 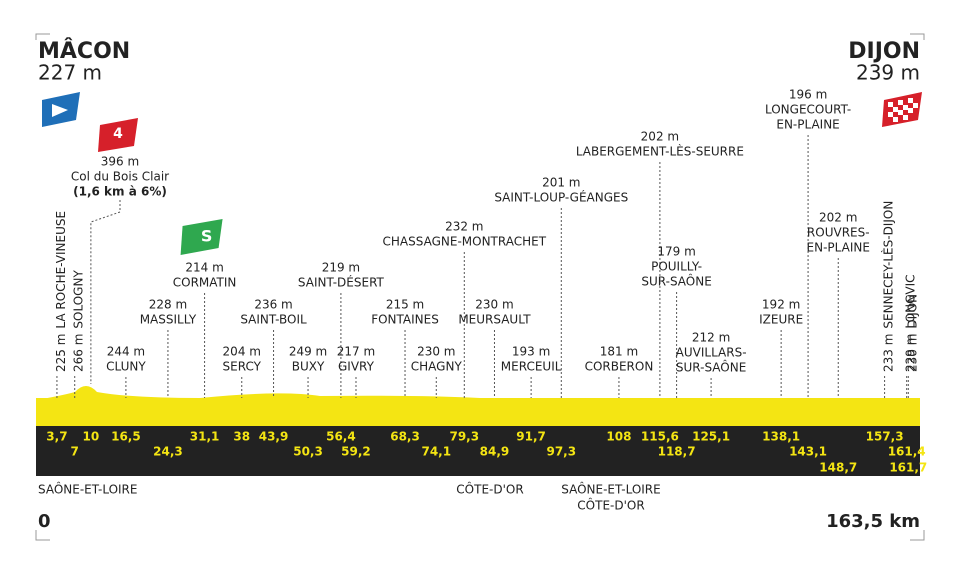 I want to click on waypoint-name: CLUNY, so click(x=126, y=367).